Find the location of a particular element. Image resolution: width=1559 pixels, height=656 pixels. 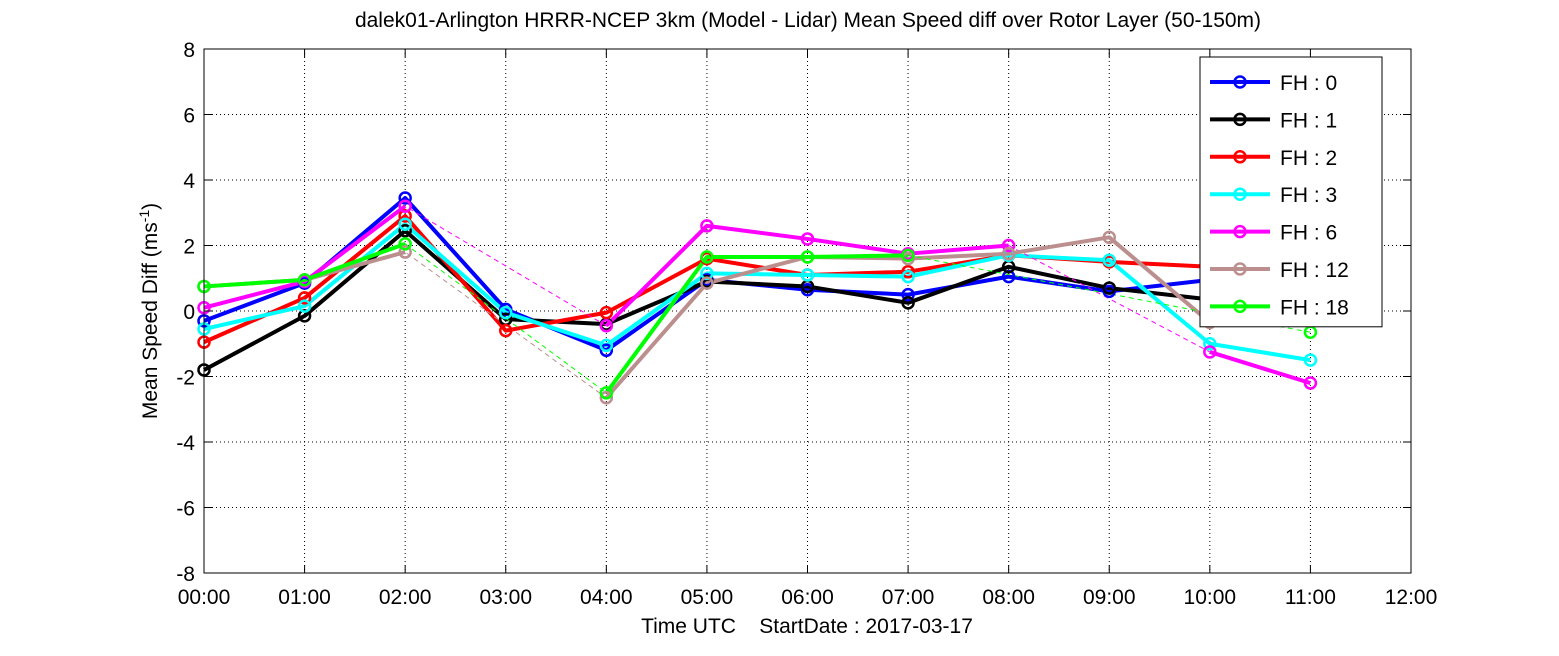

y-tick-label: 2 is located at coordinates (189, 247).